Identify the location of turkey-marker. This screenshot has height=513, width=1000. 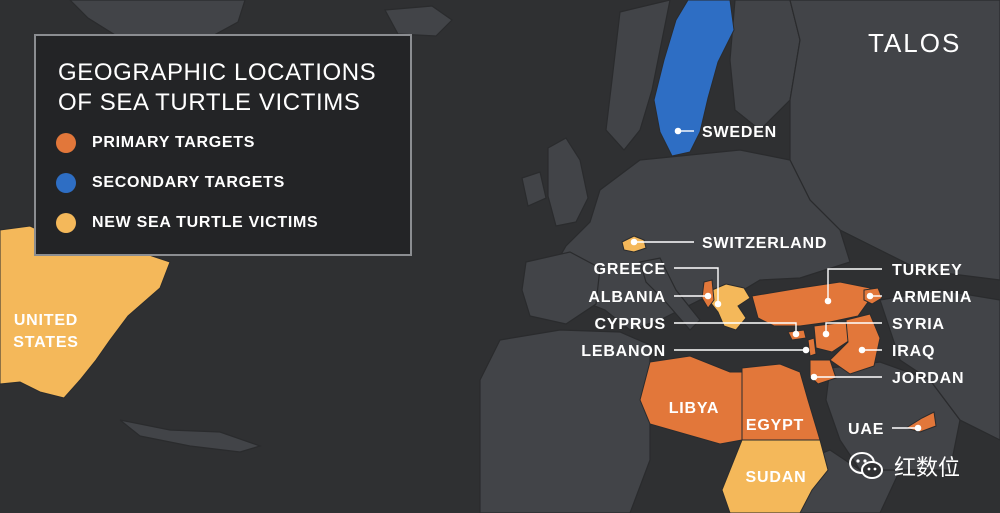
(828, 301).